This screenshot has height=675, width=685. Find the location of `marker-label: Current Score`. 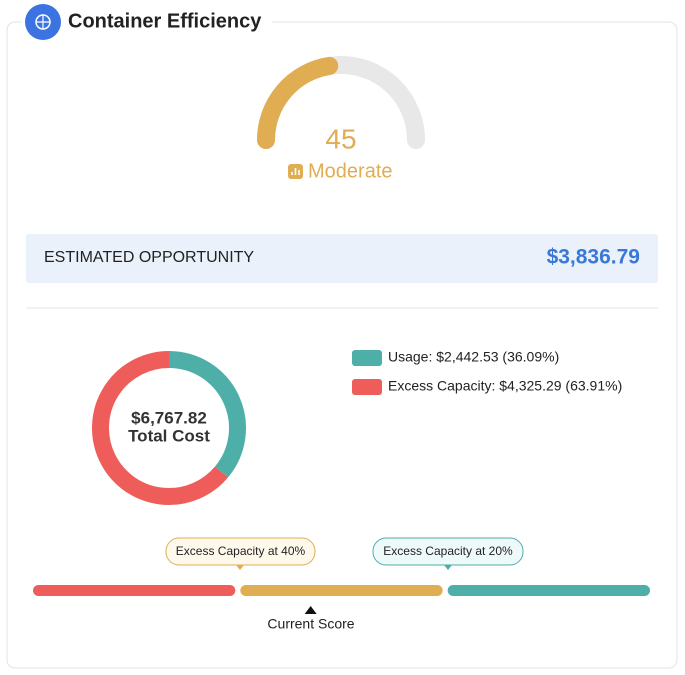

marker-label: Current Score is located at coordinates (310, 624).